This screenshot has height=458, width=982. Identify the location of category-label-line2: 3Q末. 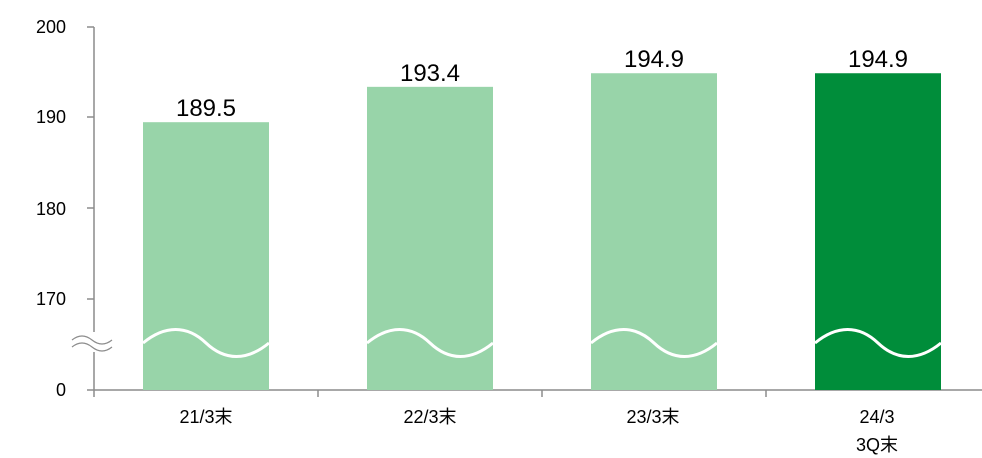
(877, 445).